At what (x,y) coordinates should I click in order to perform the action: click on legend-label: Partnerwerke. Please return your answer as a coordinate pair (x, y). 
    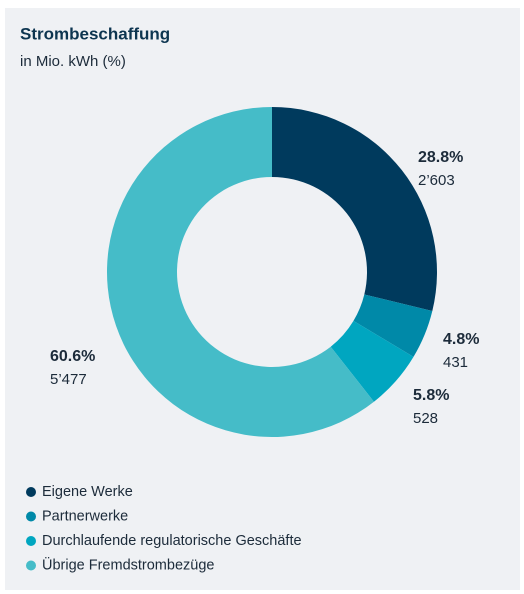
    Looking at the image, I should click on (85, 516).